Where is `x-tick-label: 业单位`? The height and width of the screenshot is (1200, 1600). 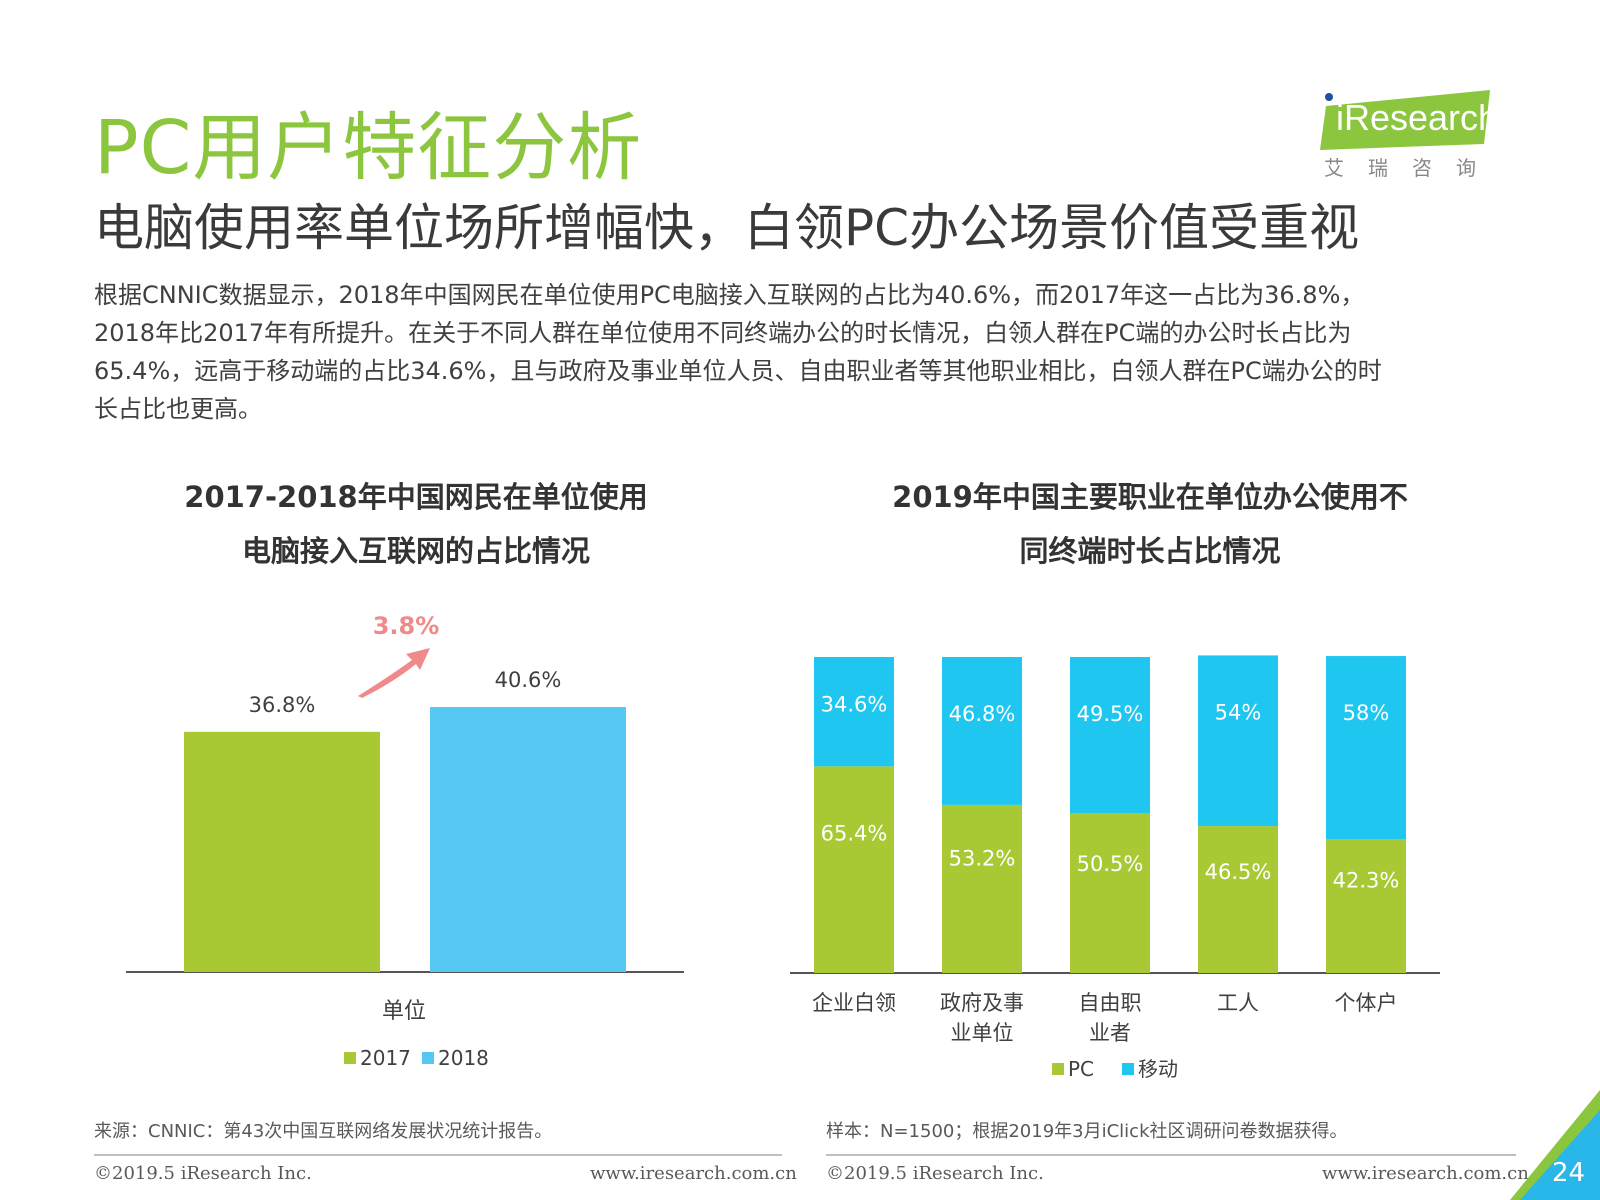 x-tick-label: 业单位 is located at coordinates (982, 1033).